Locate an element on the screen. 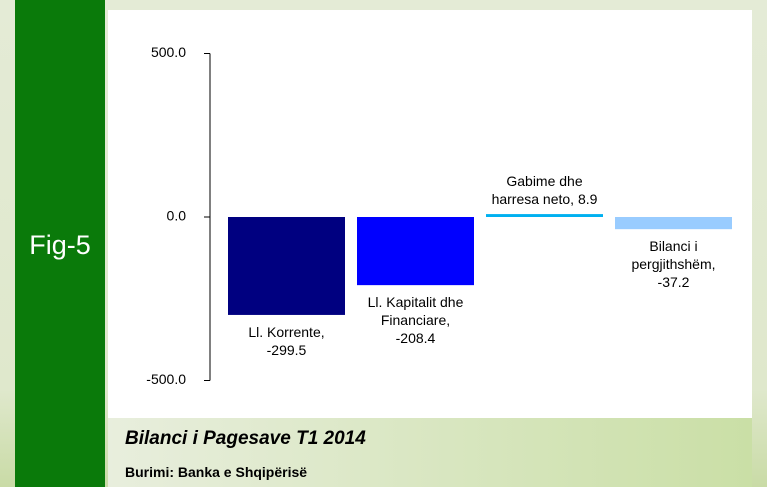  caption-band is located at coordinates (430, 452).